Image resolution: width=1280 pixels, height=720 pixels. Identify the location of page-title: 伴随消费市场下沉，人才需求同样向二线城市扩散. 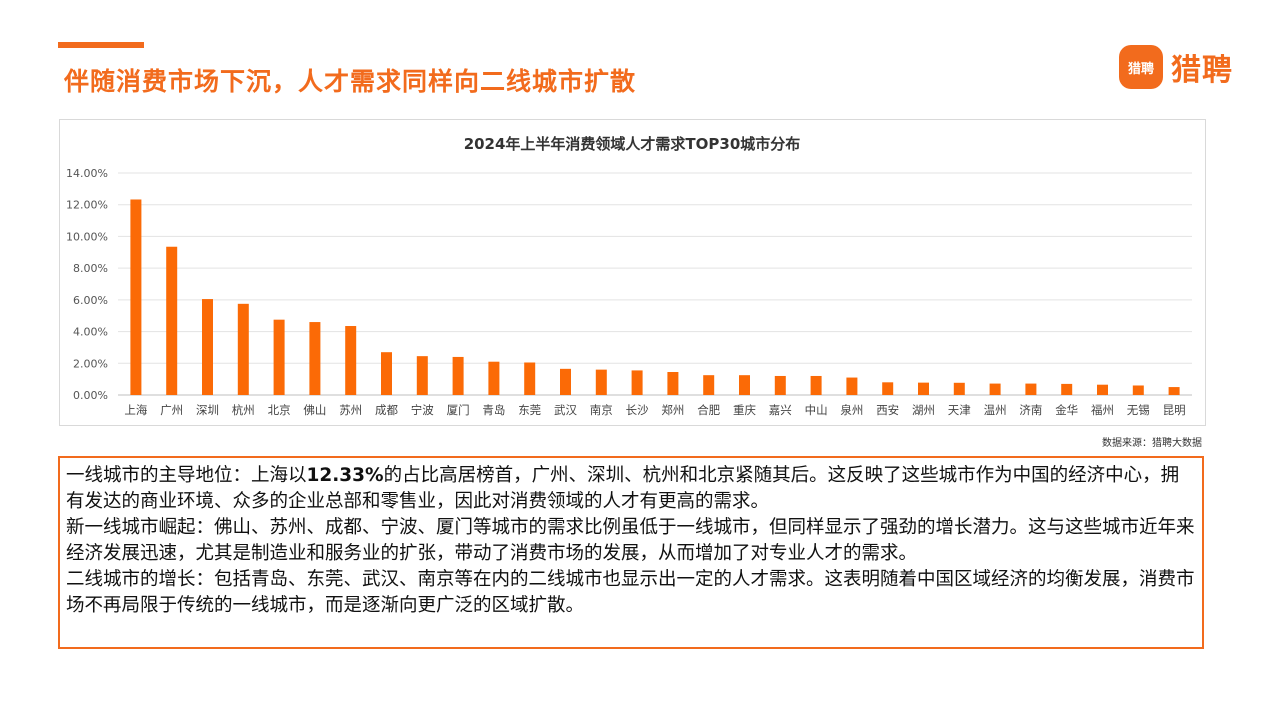
(350, 81).